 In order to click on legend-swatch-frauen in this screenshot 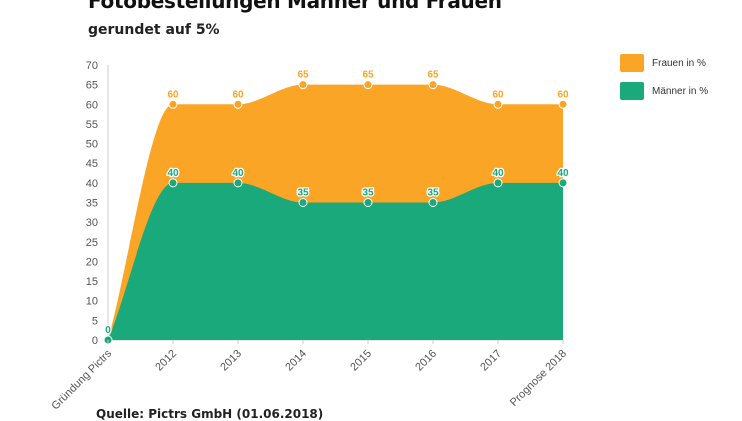, I will do `click(632, 63)`.